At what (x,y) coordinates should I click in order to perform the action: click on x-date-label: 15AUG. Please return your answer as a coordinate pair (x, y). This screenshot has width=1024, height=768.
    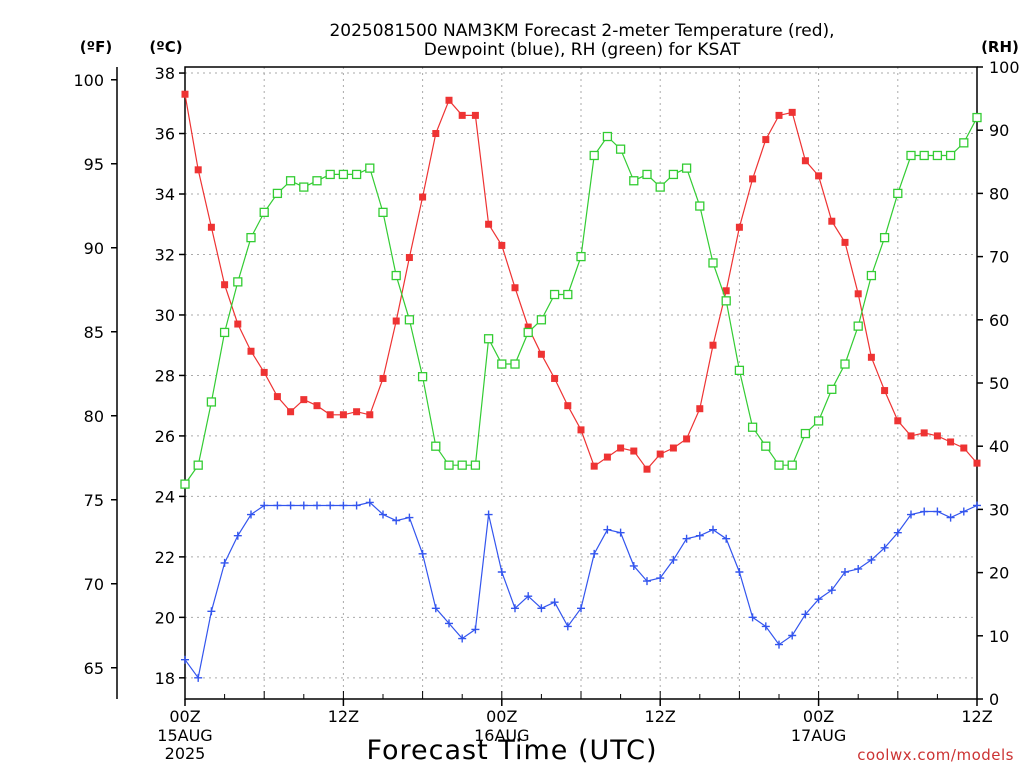
    Looking at the image, I should click on (184, 735).